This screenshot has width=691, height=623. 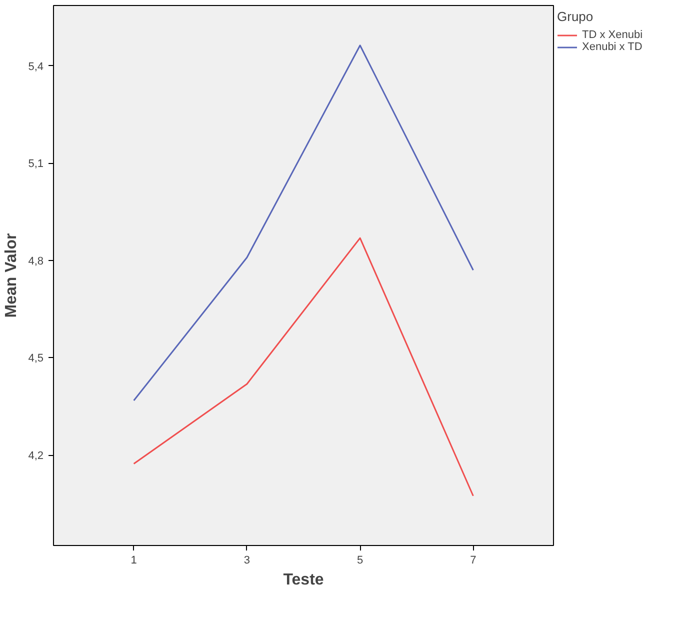 I want to click on y-axis-title: Mean Valor, so click(x=11, y=275).